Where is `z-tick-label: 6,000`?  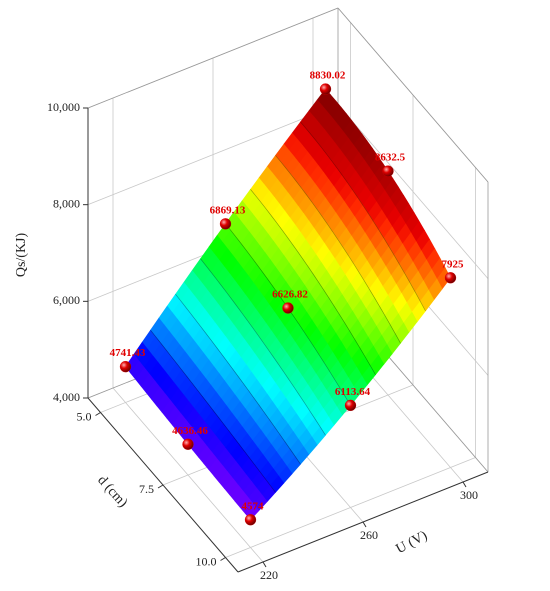
z-tick-label: 6,000 is located at coordinates (66, 300).